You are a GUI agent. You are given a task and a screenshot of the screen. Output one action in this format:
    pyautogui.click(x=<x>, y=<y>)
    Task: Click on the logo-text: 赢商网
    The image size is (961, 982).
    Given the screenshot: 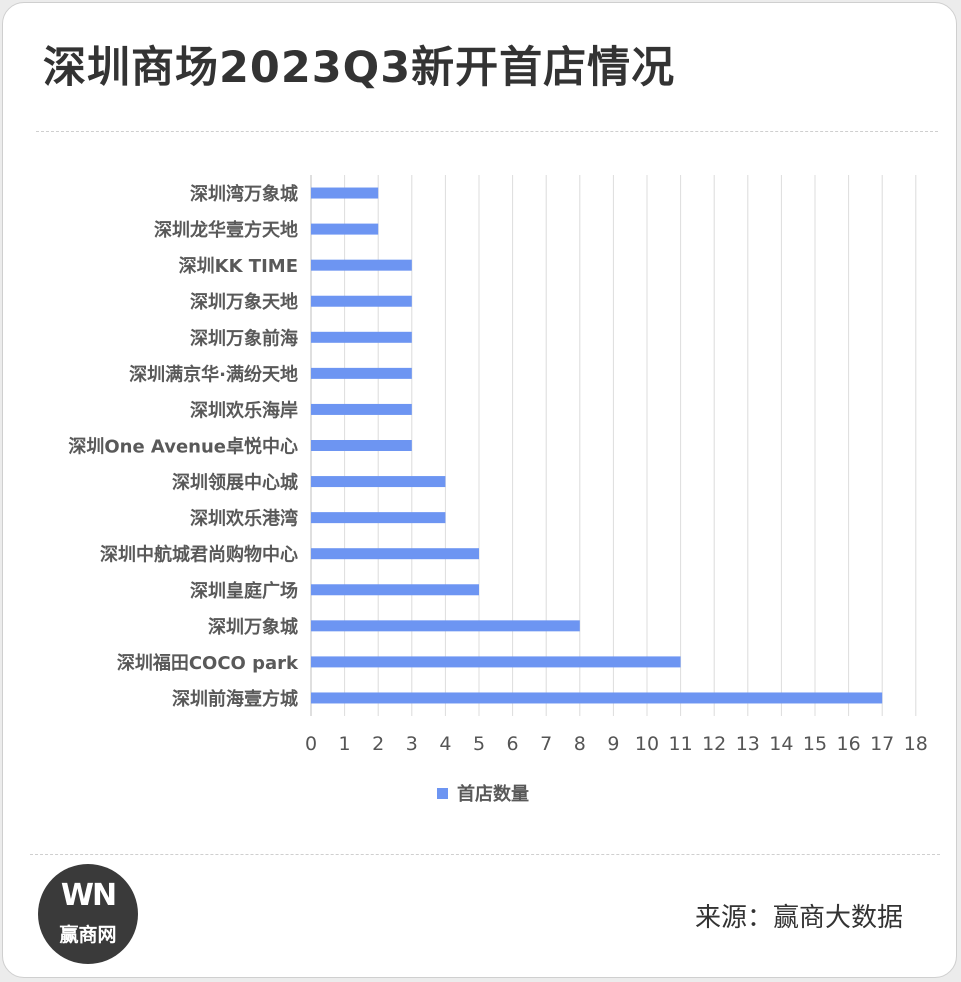 What is the action you would take?
    pyautogui.click(x=88, y=935)
    